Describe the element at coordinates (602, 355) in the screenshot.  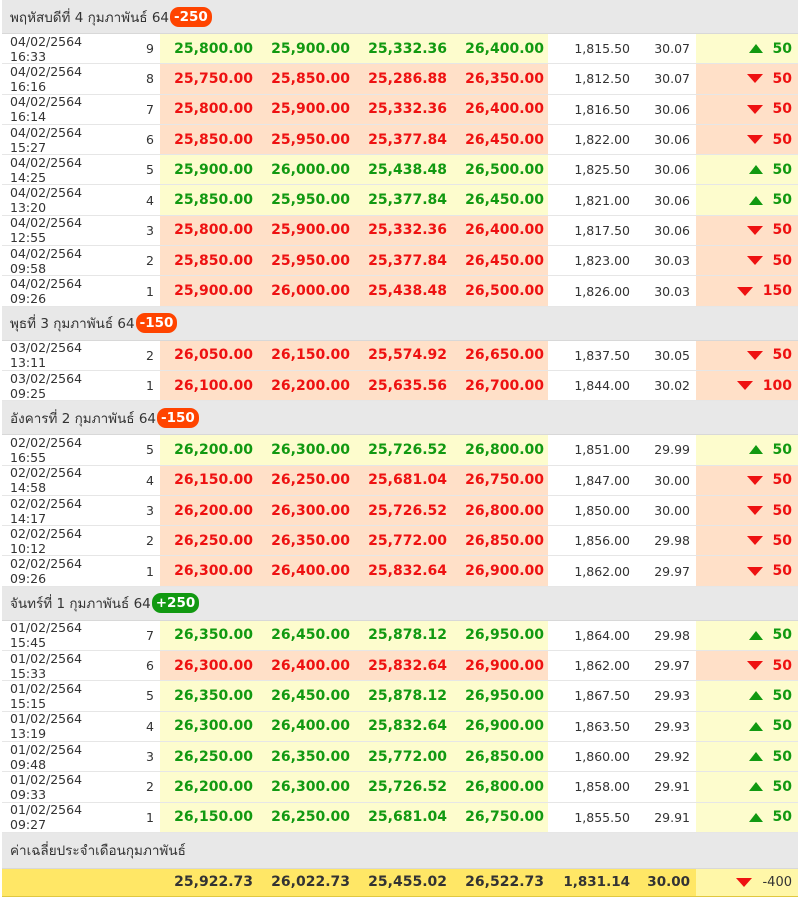
I see `gold-spot-price: 1,837.50` at that location.